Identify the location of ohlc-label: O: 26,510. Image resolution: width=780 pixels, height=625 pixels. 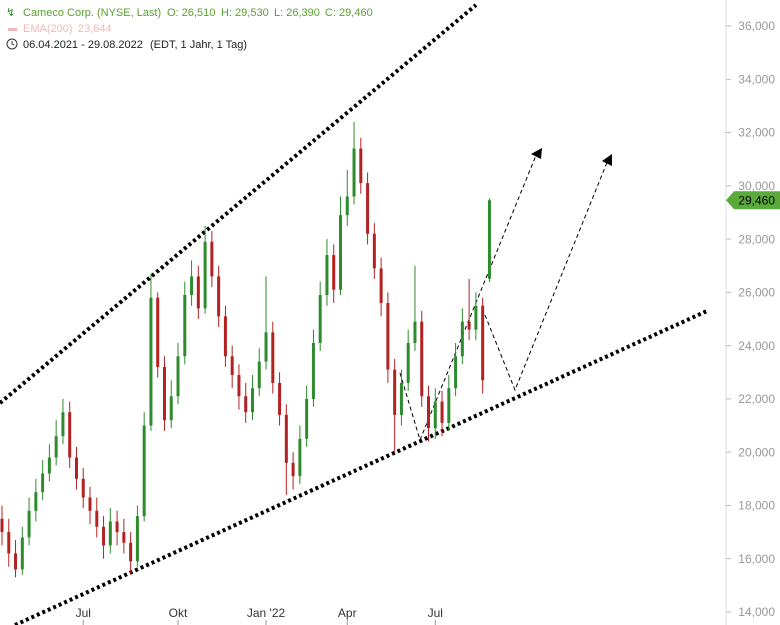
(191, 13).